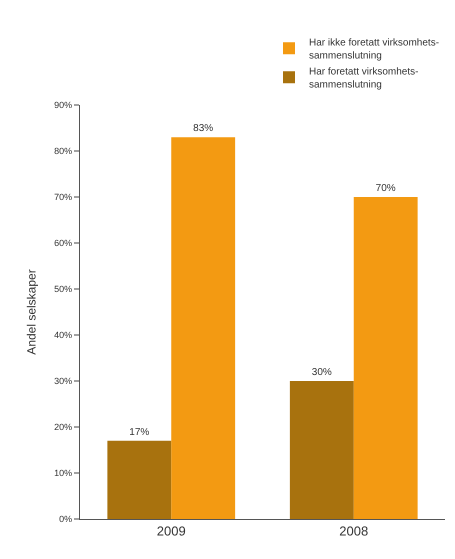  What do you see at coordinates (374, 50) in the screenshot?
I see `legend-label: Har ikke foretatt virksomhets-sammenslutning` at bounding box center [374, 50].